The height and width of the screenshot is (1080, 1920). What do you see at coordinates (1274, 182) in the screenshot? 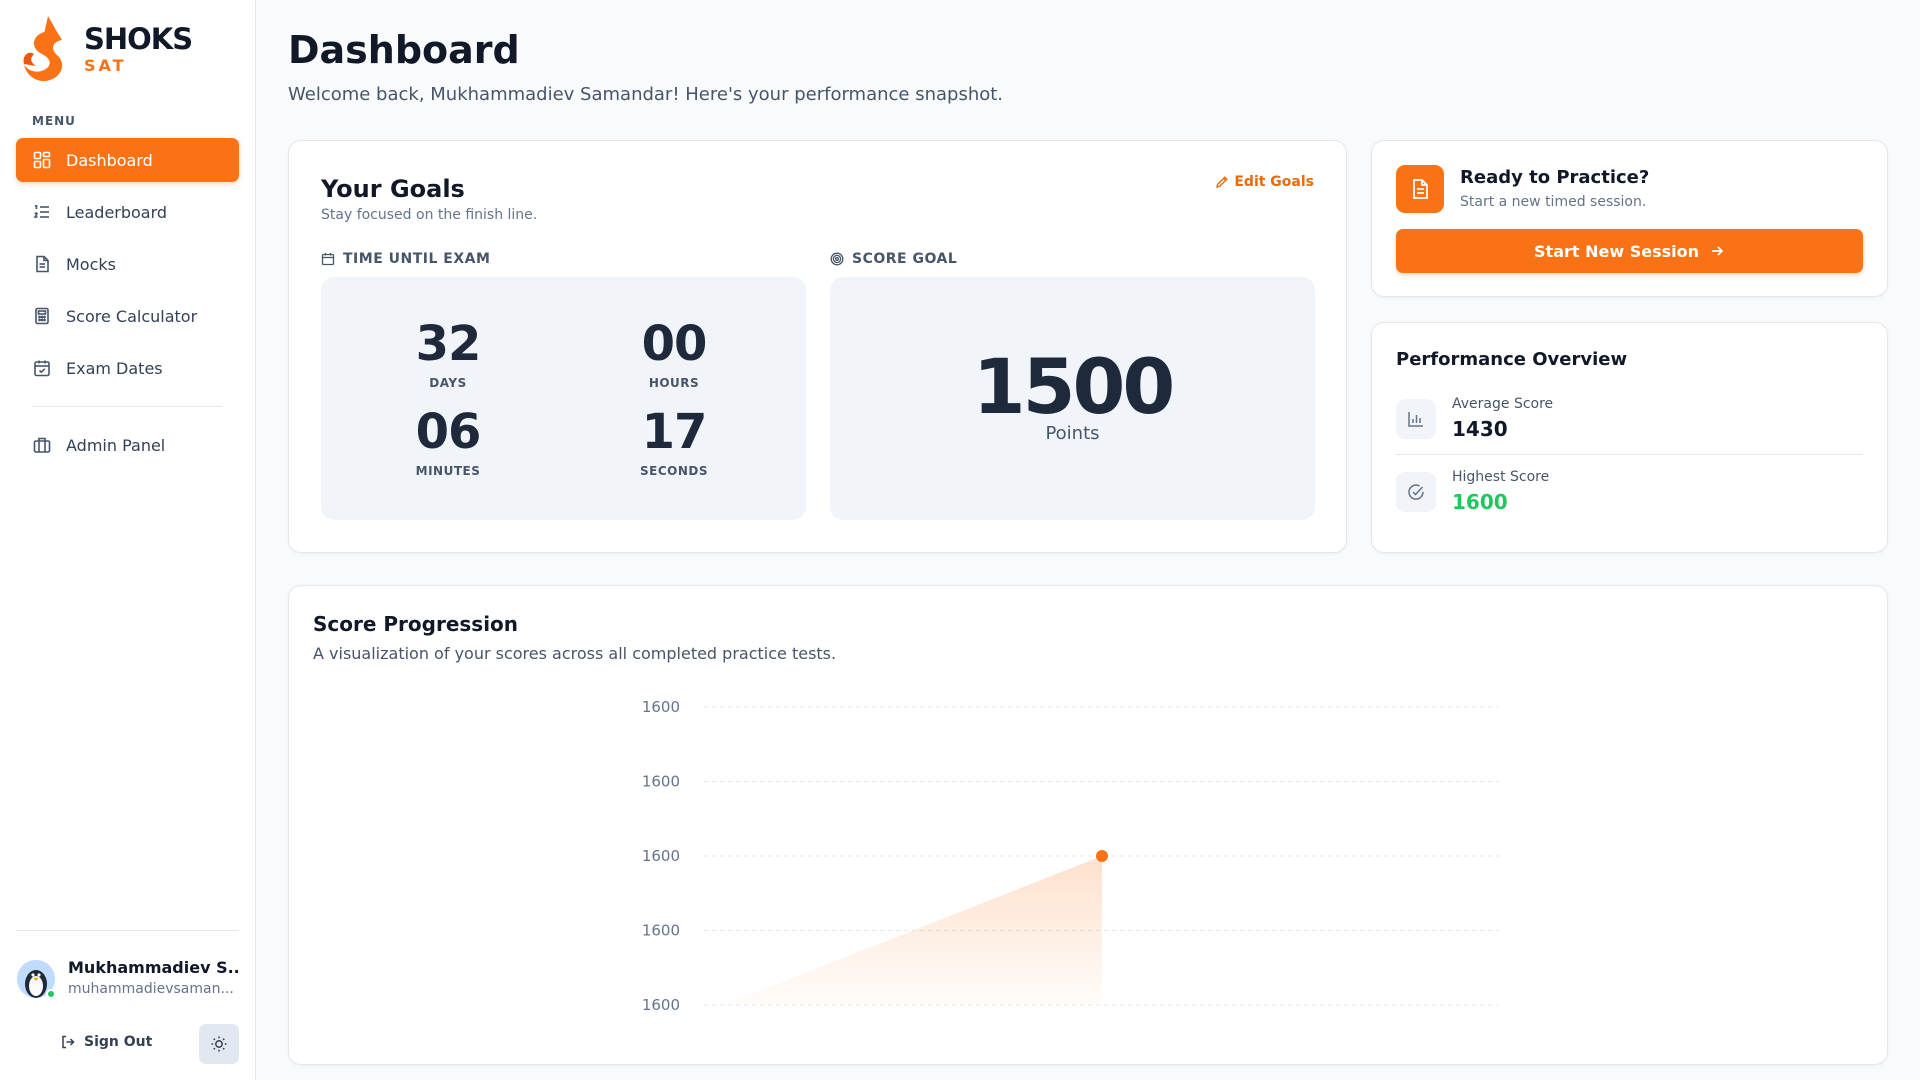
I see `edit-goals-label: Edit Goals` at bounding box center [1274, 182].